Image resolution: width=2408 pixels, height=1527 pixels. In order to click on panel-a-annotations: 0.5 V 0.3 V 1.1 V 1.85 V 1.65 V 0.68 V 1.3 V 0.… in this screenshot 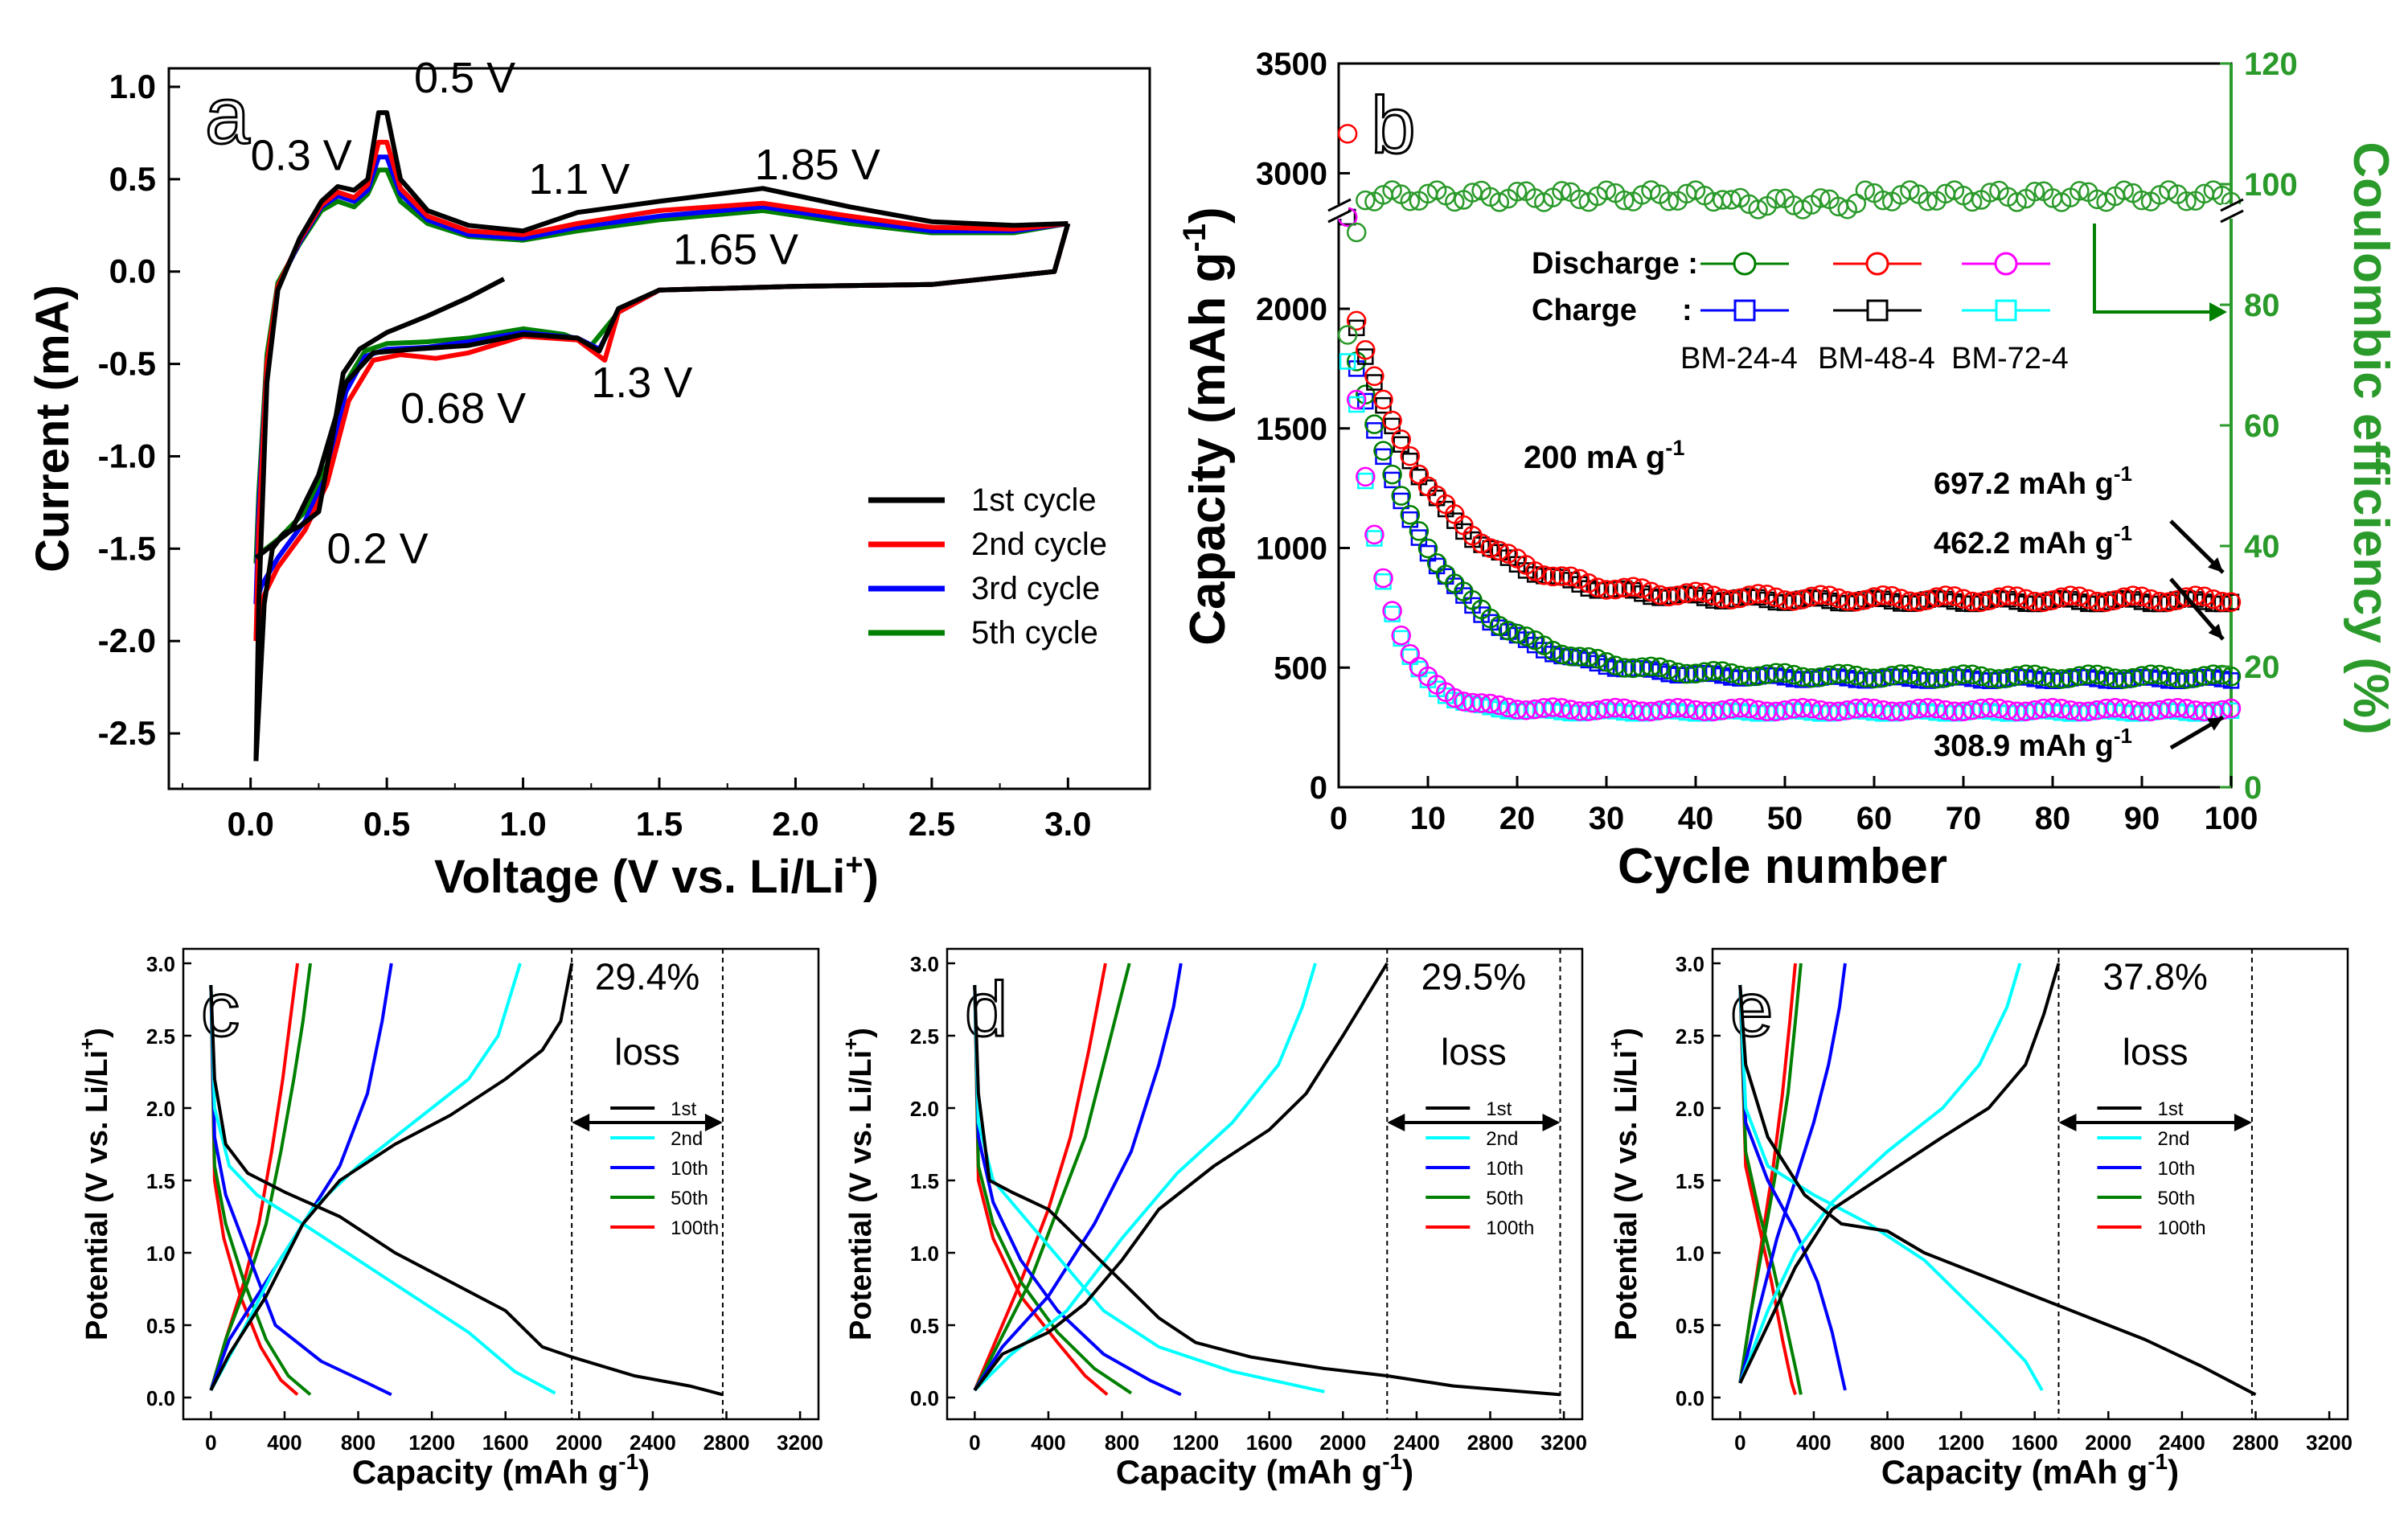, I will do `click(565, 313)`.